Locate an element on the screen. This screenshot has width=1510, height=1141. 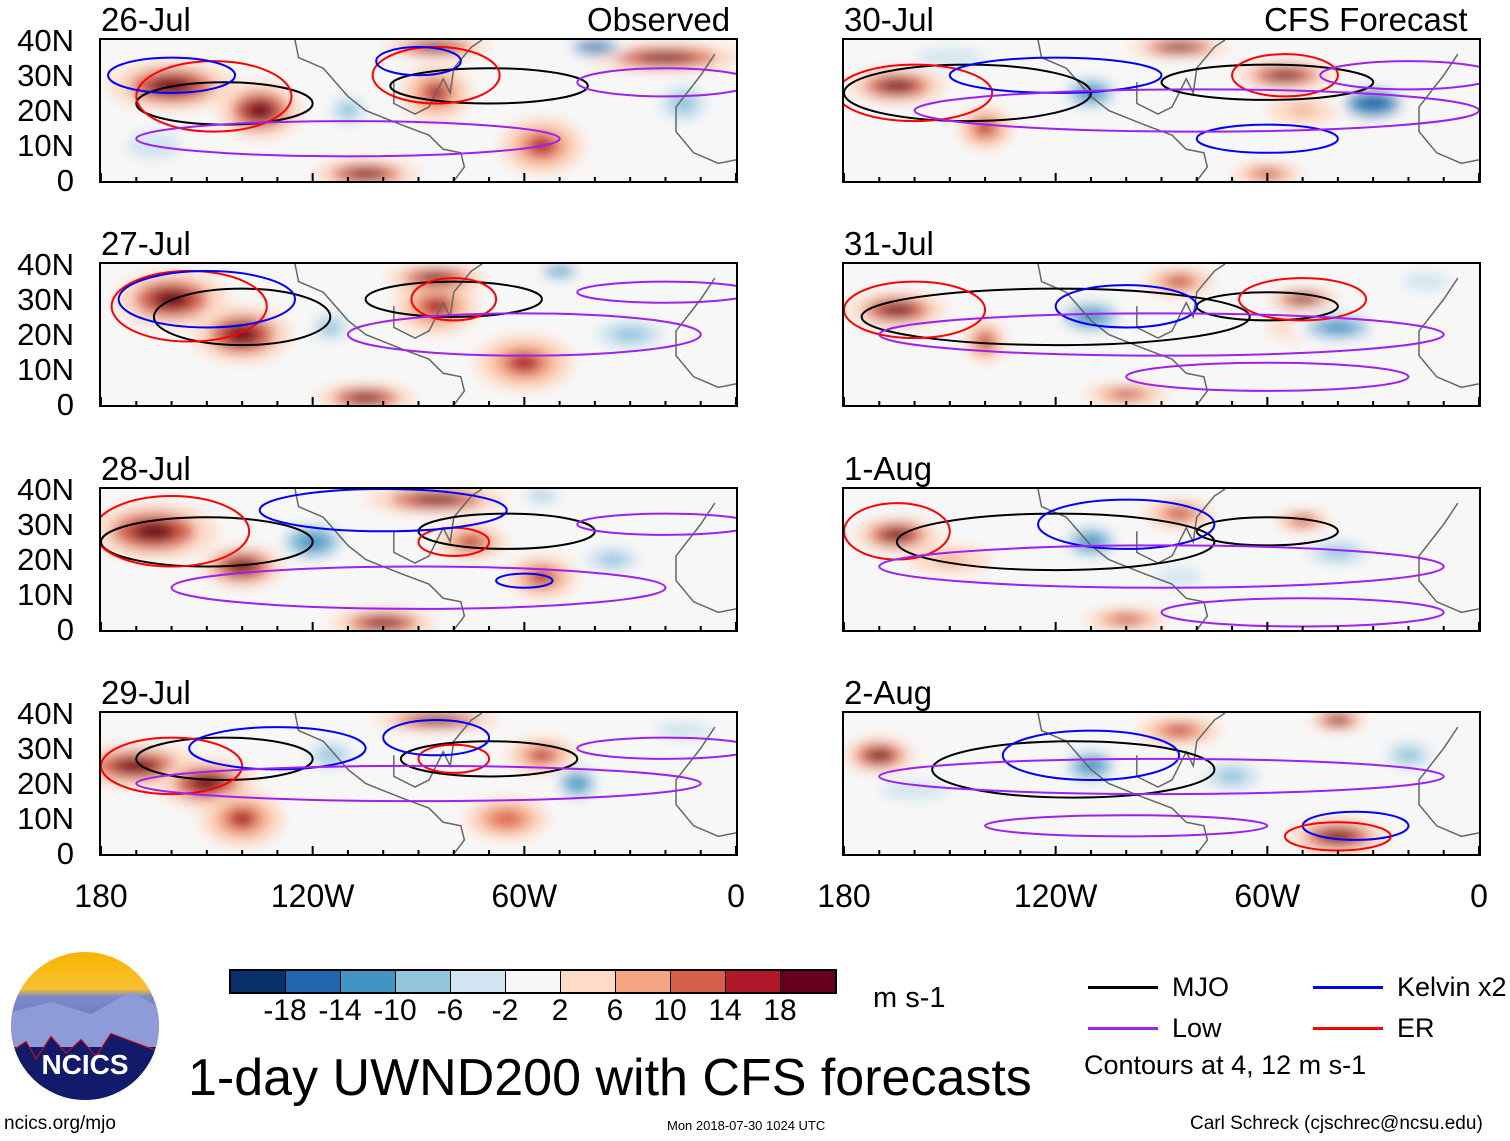
colorbar-tick-label: 18 is located at coordinates (780, 1010).